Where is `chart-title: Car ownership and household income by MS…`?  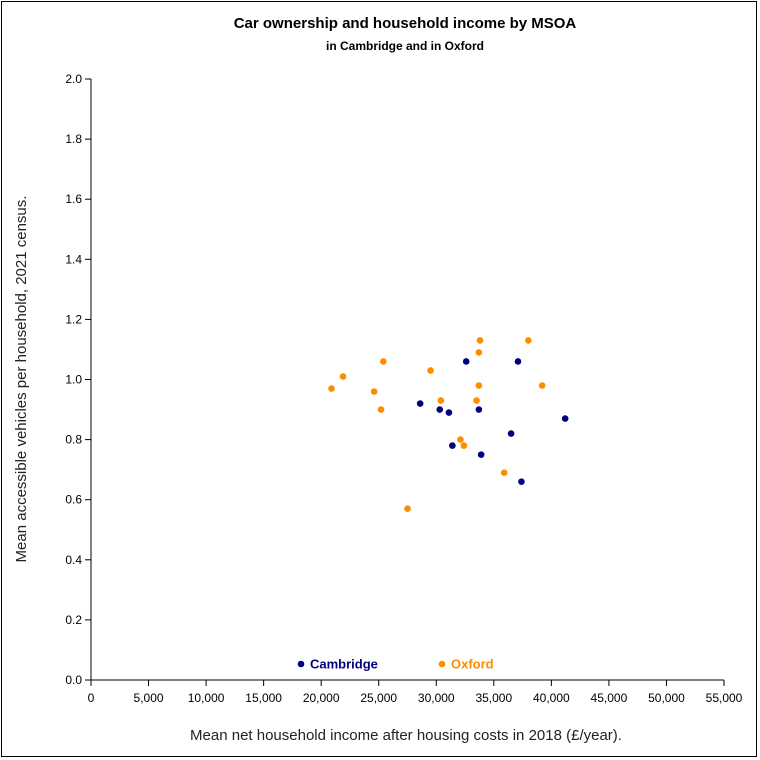
chart-title: Car ownership and household income by MS… is located at coordinates (405, 23).